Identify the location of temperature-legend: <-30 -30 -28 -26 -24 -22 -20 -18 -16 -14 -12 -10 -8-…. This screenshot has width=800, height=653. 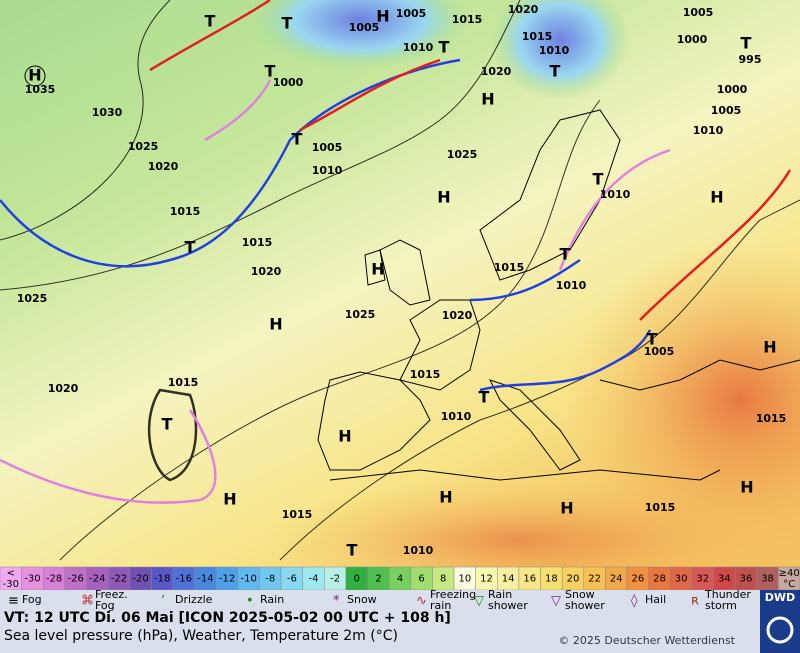
(400, 578).